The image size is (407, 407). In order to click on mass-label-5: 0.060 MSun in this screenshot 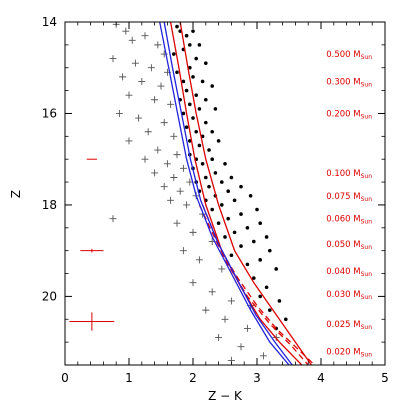, I will do `click(349, 220)`.